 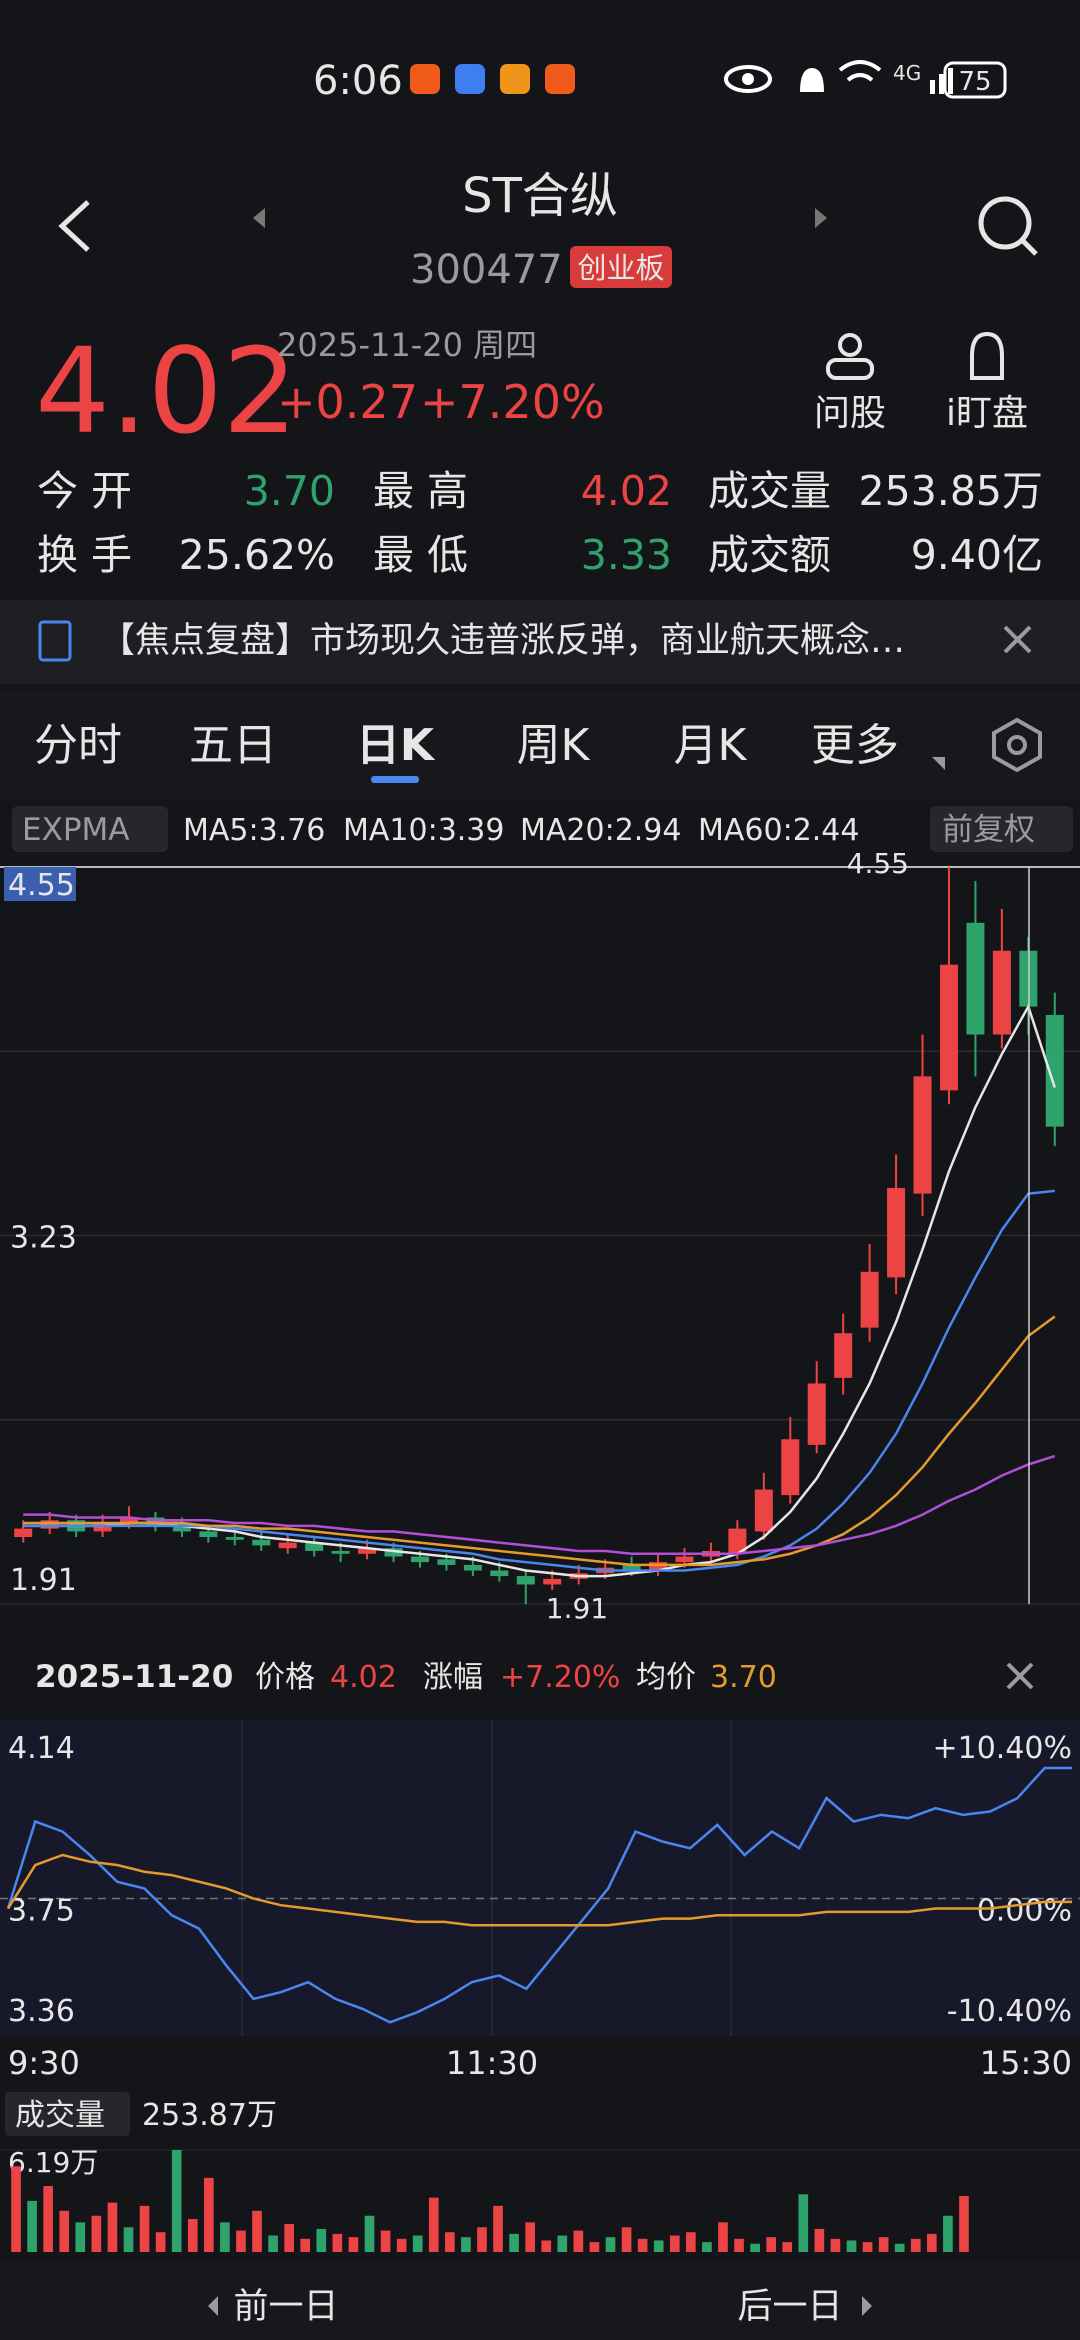 I want to click on tab-bar, so click(x=540, y=745).